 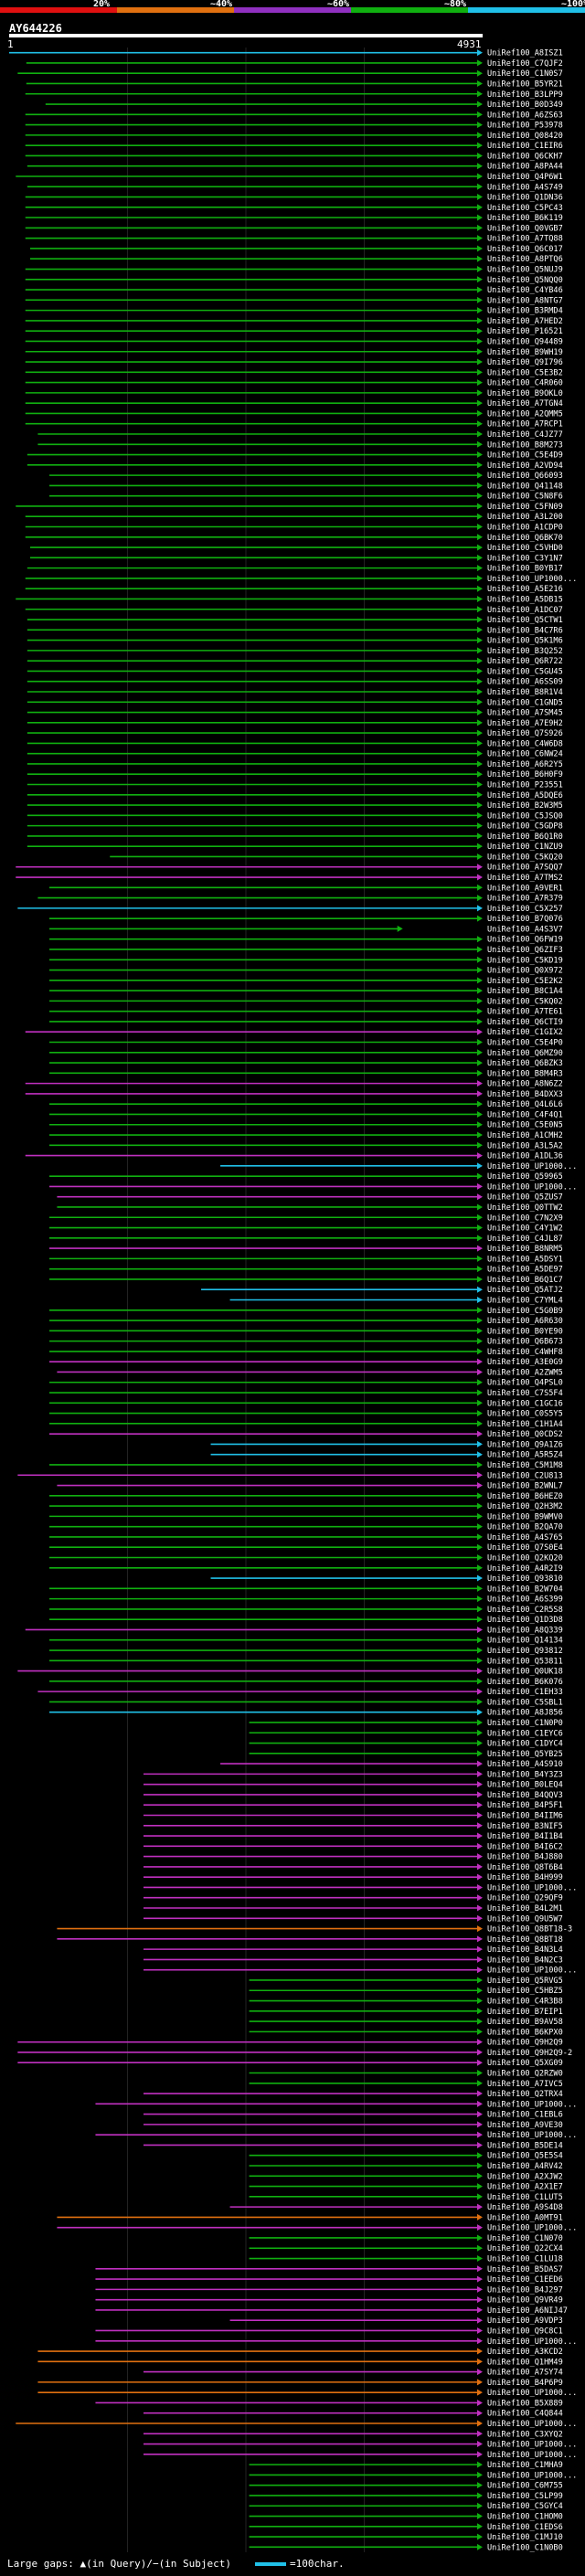 What do you see at coordinates (300, 2352) in the screenshot?
I see `alignment-row: UniRef100_A3KCD2` at bounding box center [300, 2352].